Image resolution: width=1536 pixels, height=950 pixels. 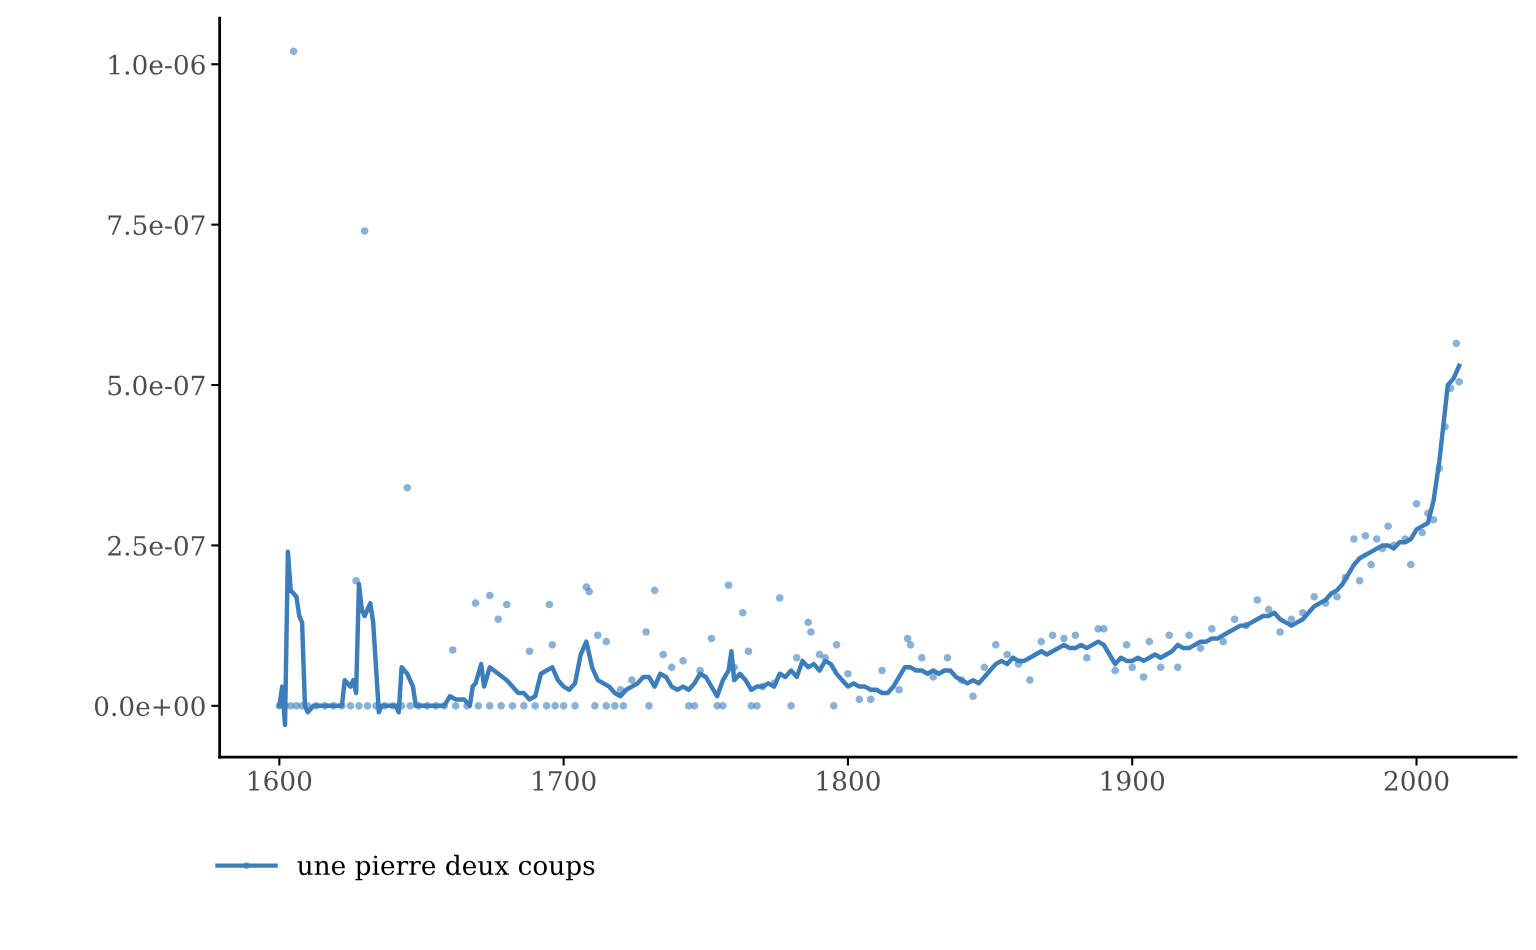 What do you see at coordinates (1416, 780) in the screenshot?
I see `x-tick-label: 2000` at bounding box center [1416, 780].